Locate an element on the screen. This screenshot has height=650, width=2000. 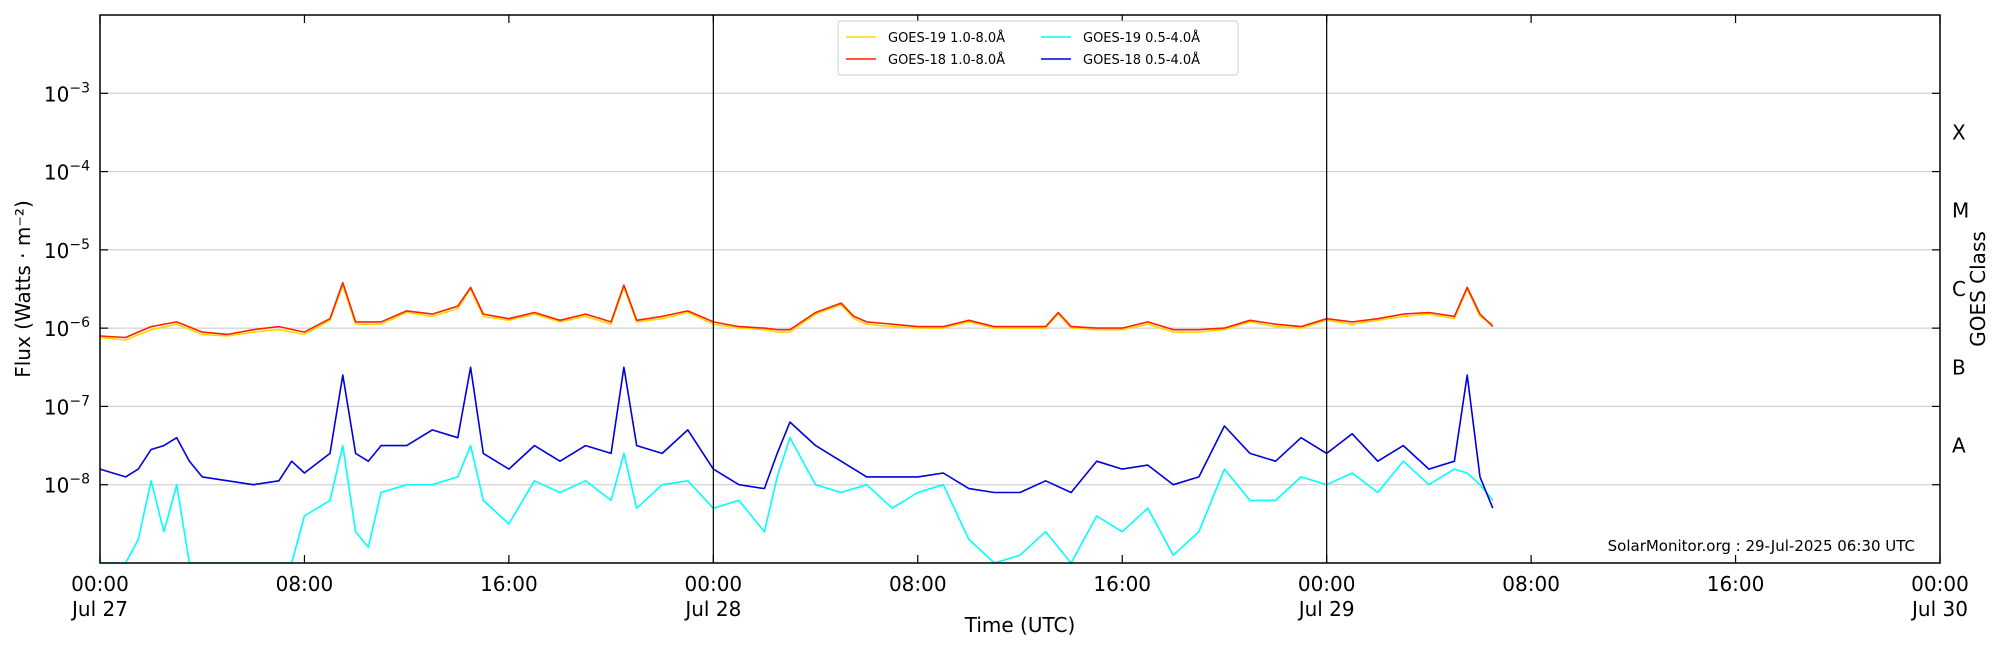
y-tick-label: 10⁻³ is located at coordinates (67, 93).